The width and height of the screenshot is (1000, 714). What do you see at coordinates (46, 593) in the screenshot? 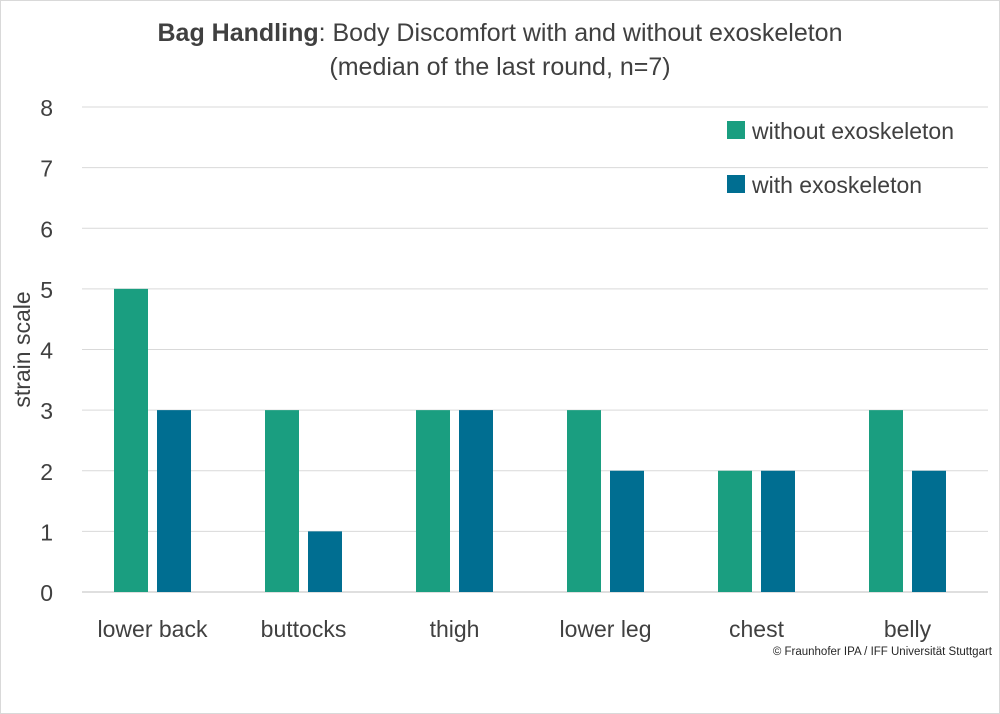
I see `y-tick-label: 0` at bounding box center [46, 593].